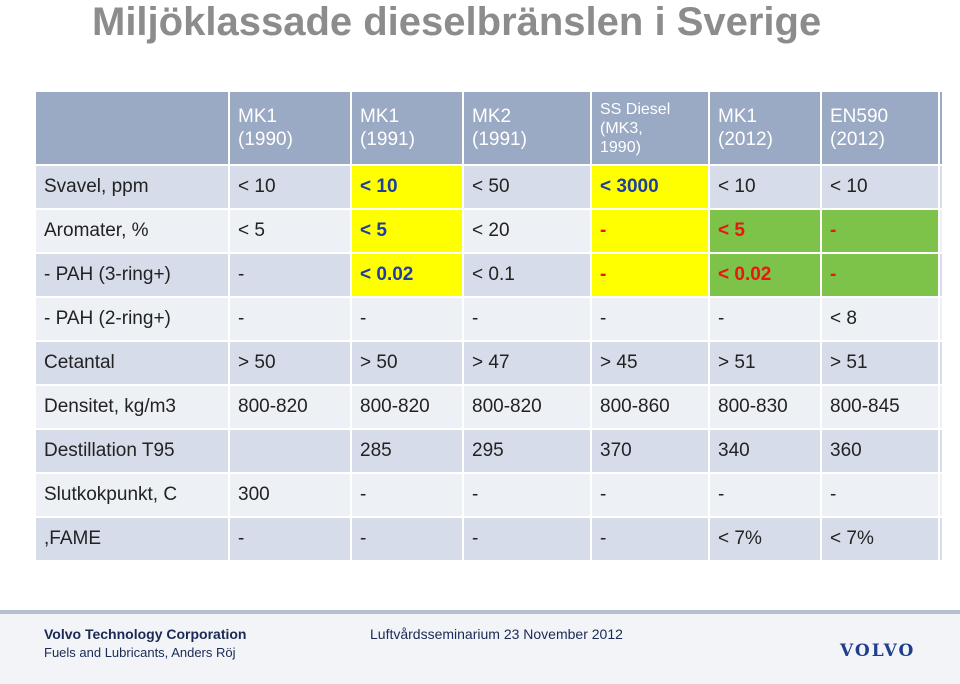 Image resolution: width=960 pixels, height=684 pixels. Describe the element at coordinates (765, 451) in the screenshot. I see `table-cell: 340` at that location.